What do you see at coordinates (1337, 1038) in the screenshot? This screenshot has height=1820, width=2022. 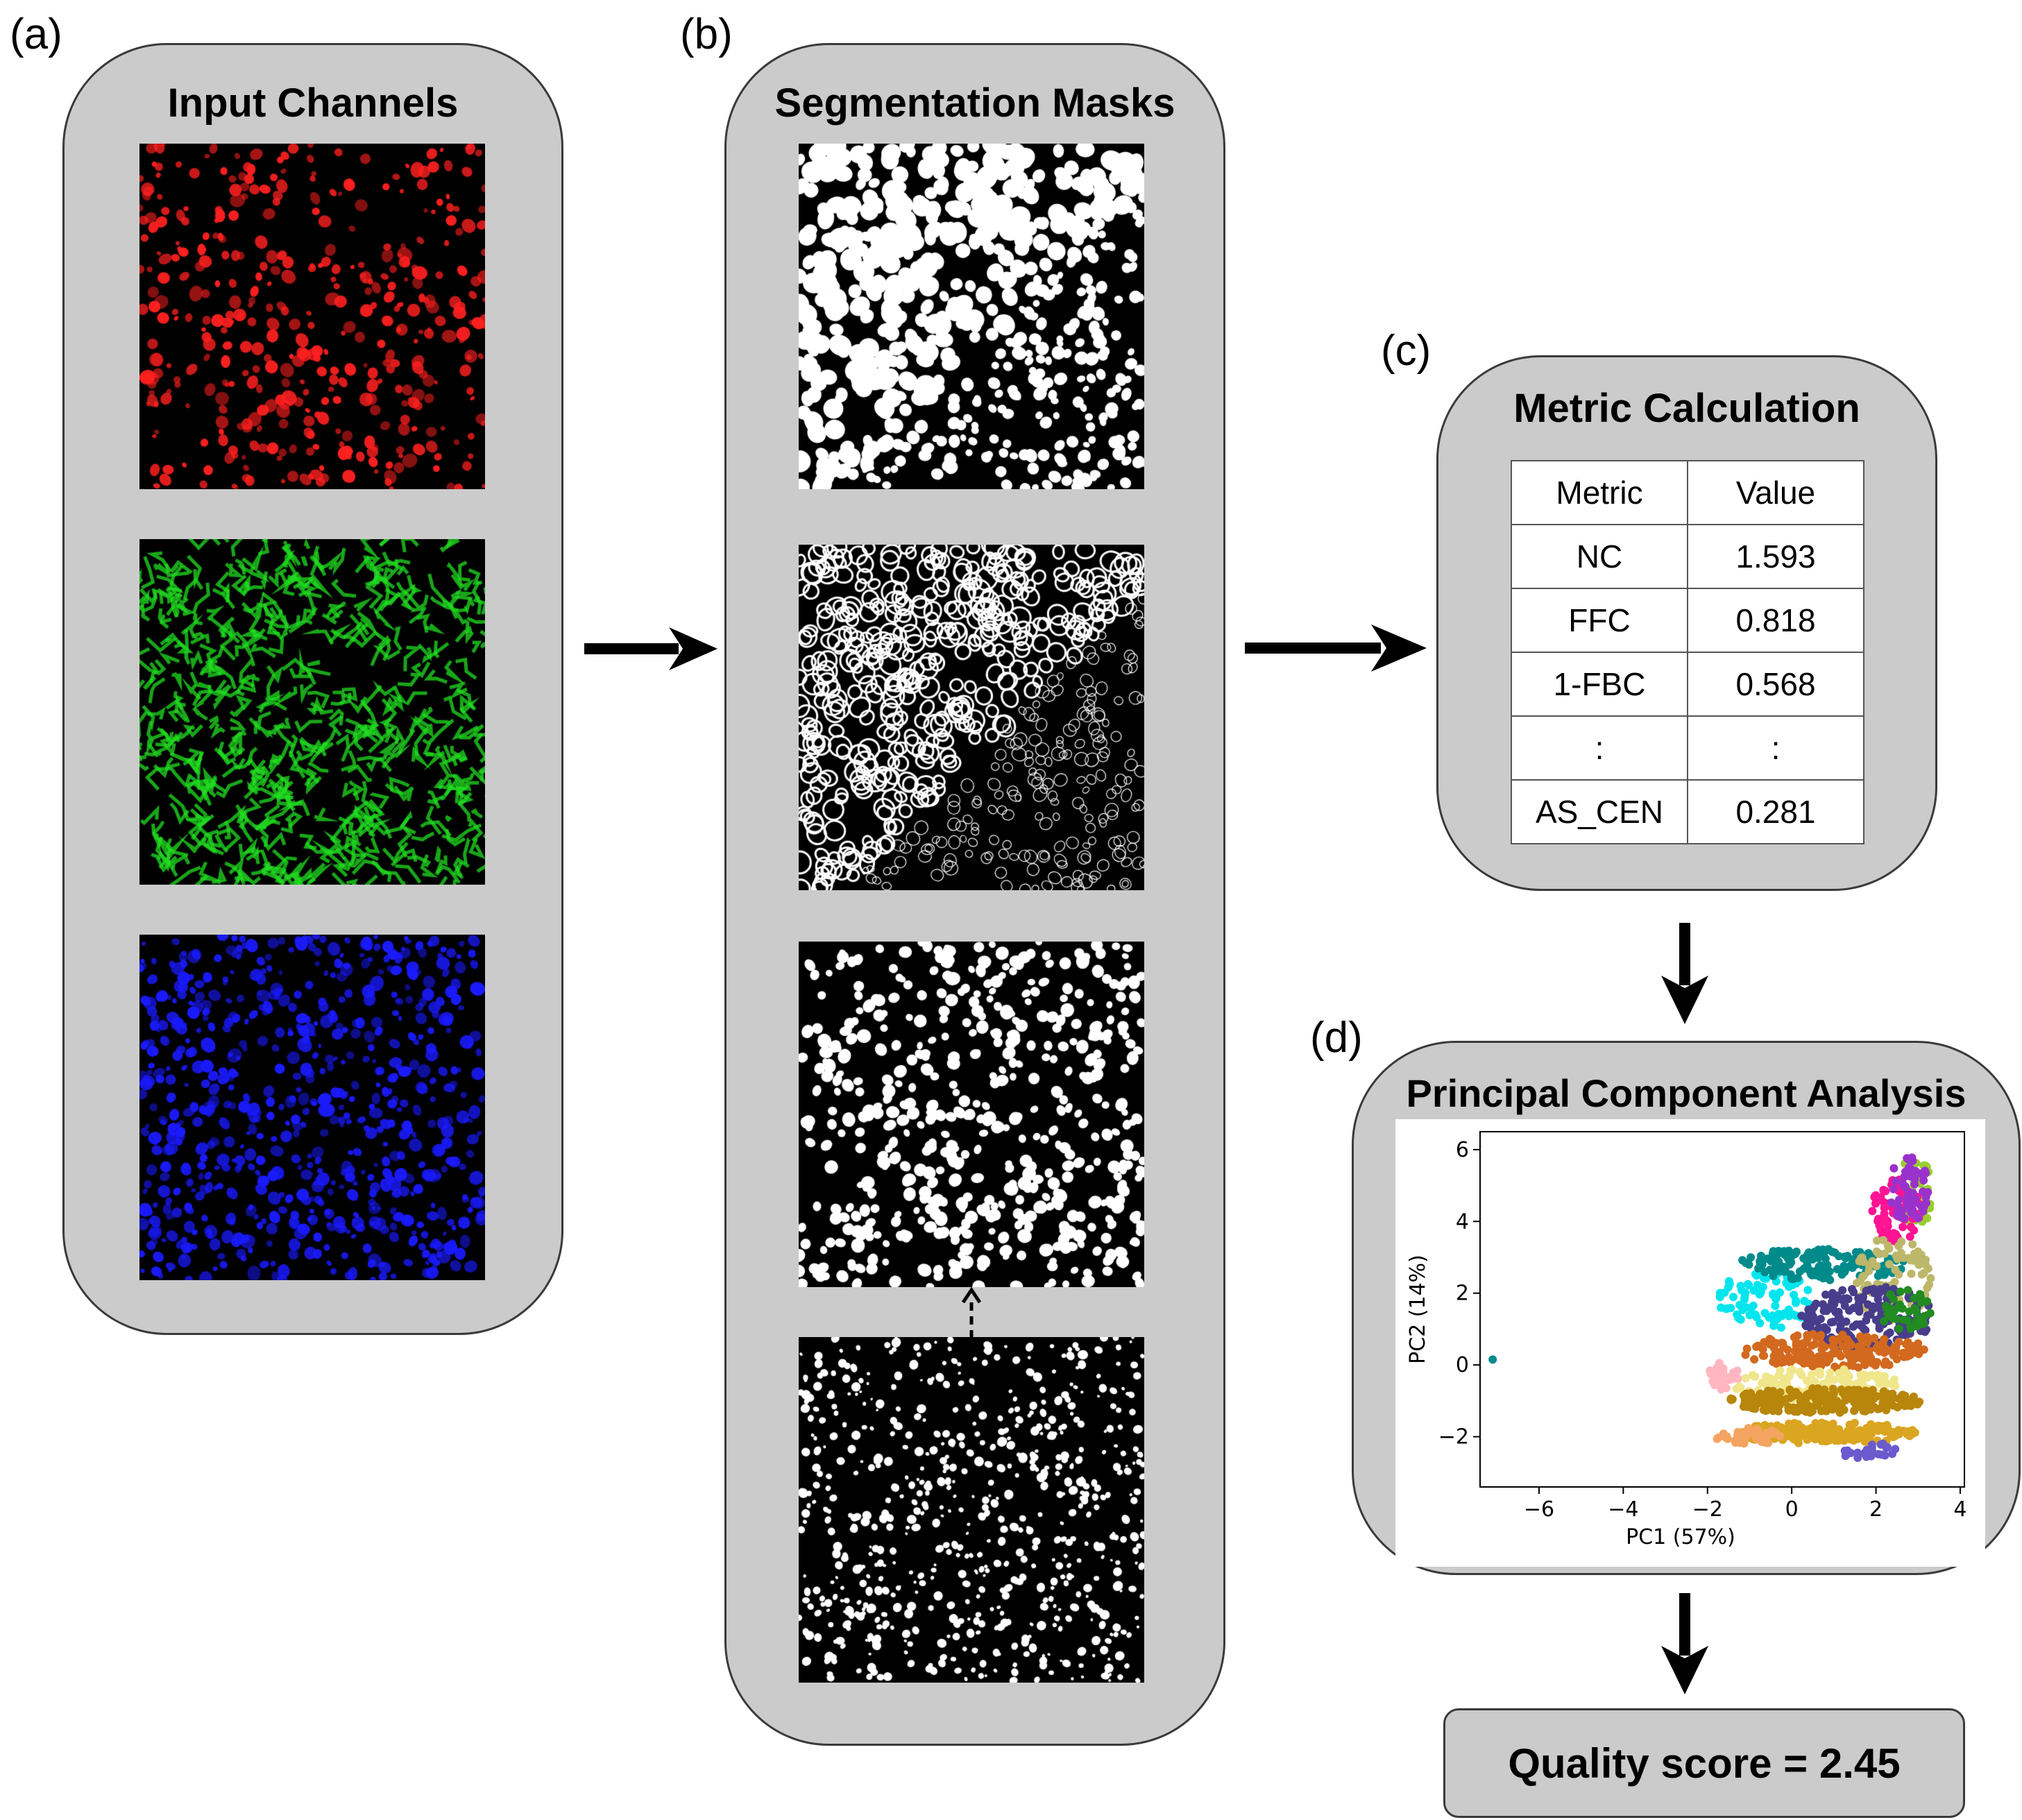 I see `panel-label-d: (d)` at bounding box center [1337, 1038].